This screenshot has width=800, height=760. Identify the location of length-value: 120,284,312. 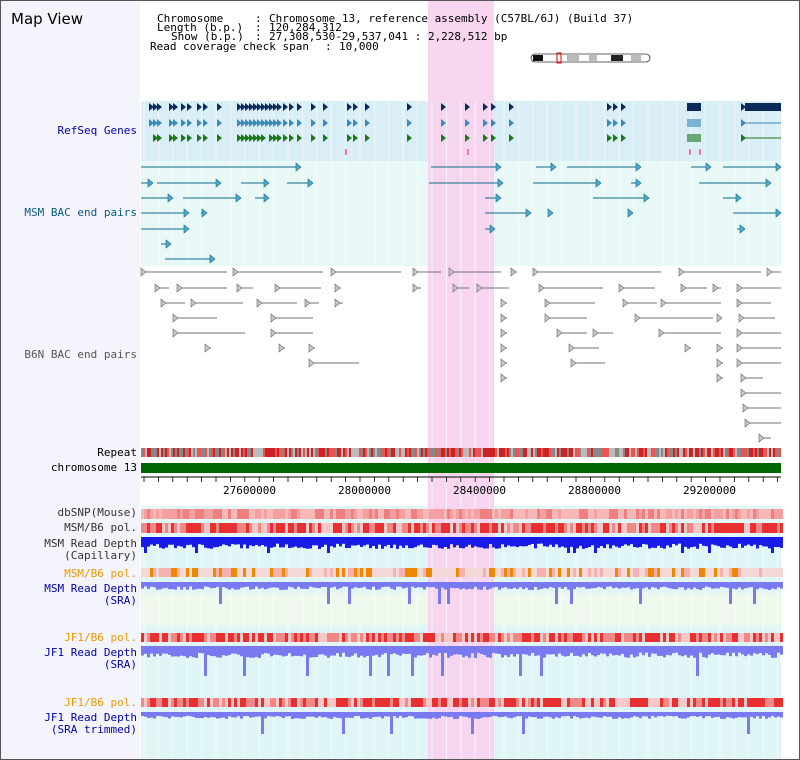
(305, 27).